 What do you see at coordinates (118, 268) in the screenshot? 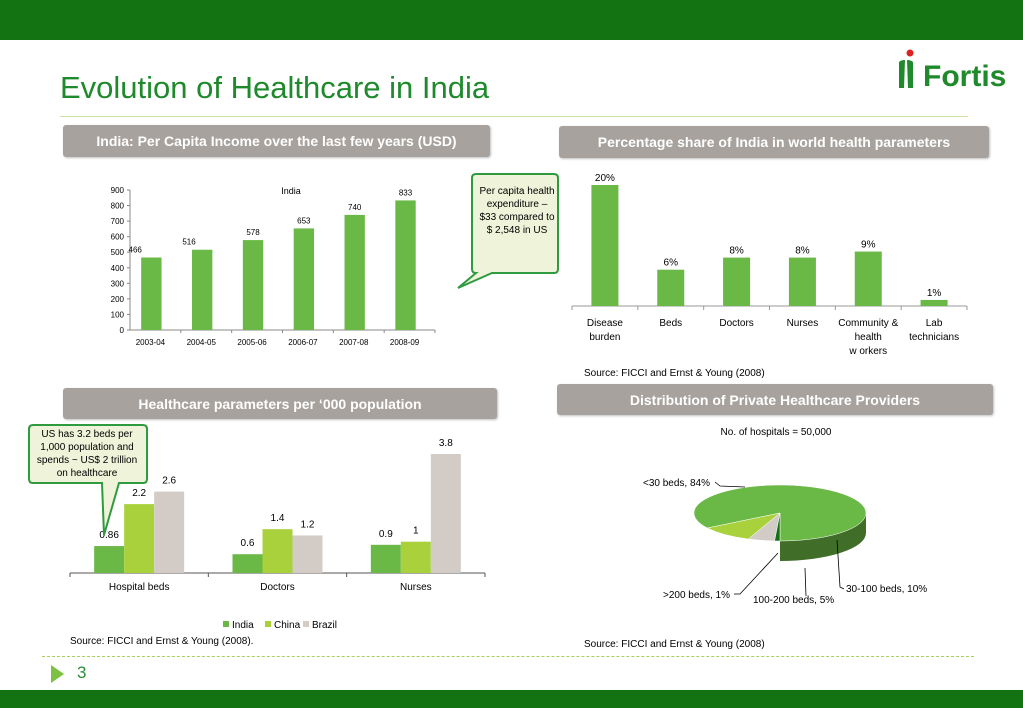
I see `income-y-tick-label: 400` at bounding box center [118, 268].